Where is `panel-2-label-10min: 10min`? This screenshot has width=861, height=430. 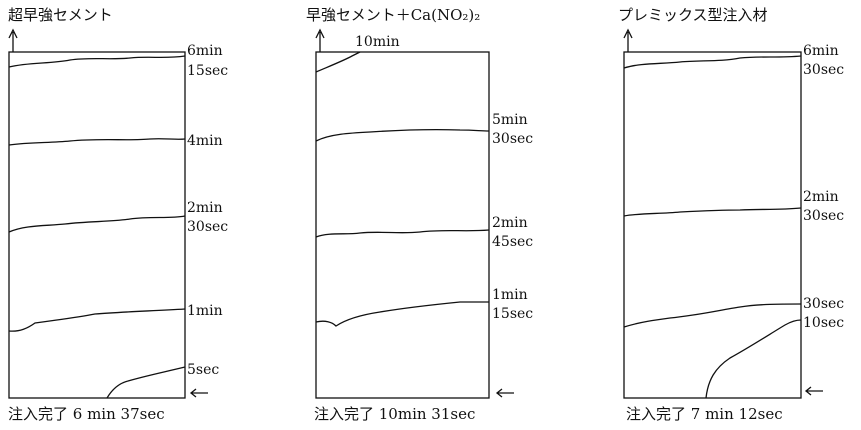
panel-2-label-10min: 10min is located at coordinates (377, 42).